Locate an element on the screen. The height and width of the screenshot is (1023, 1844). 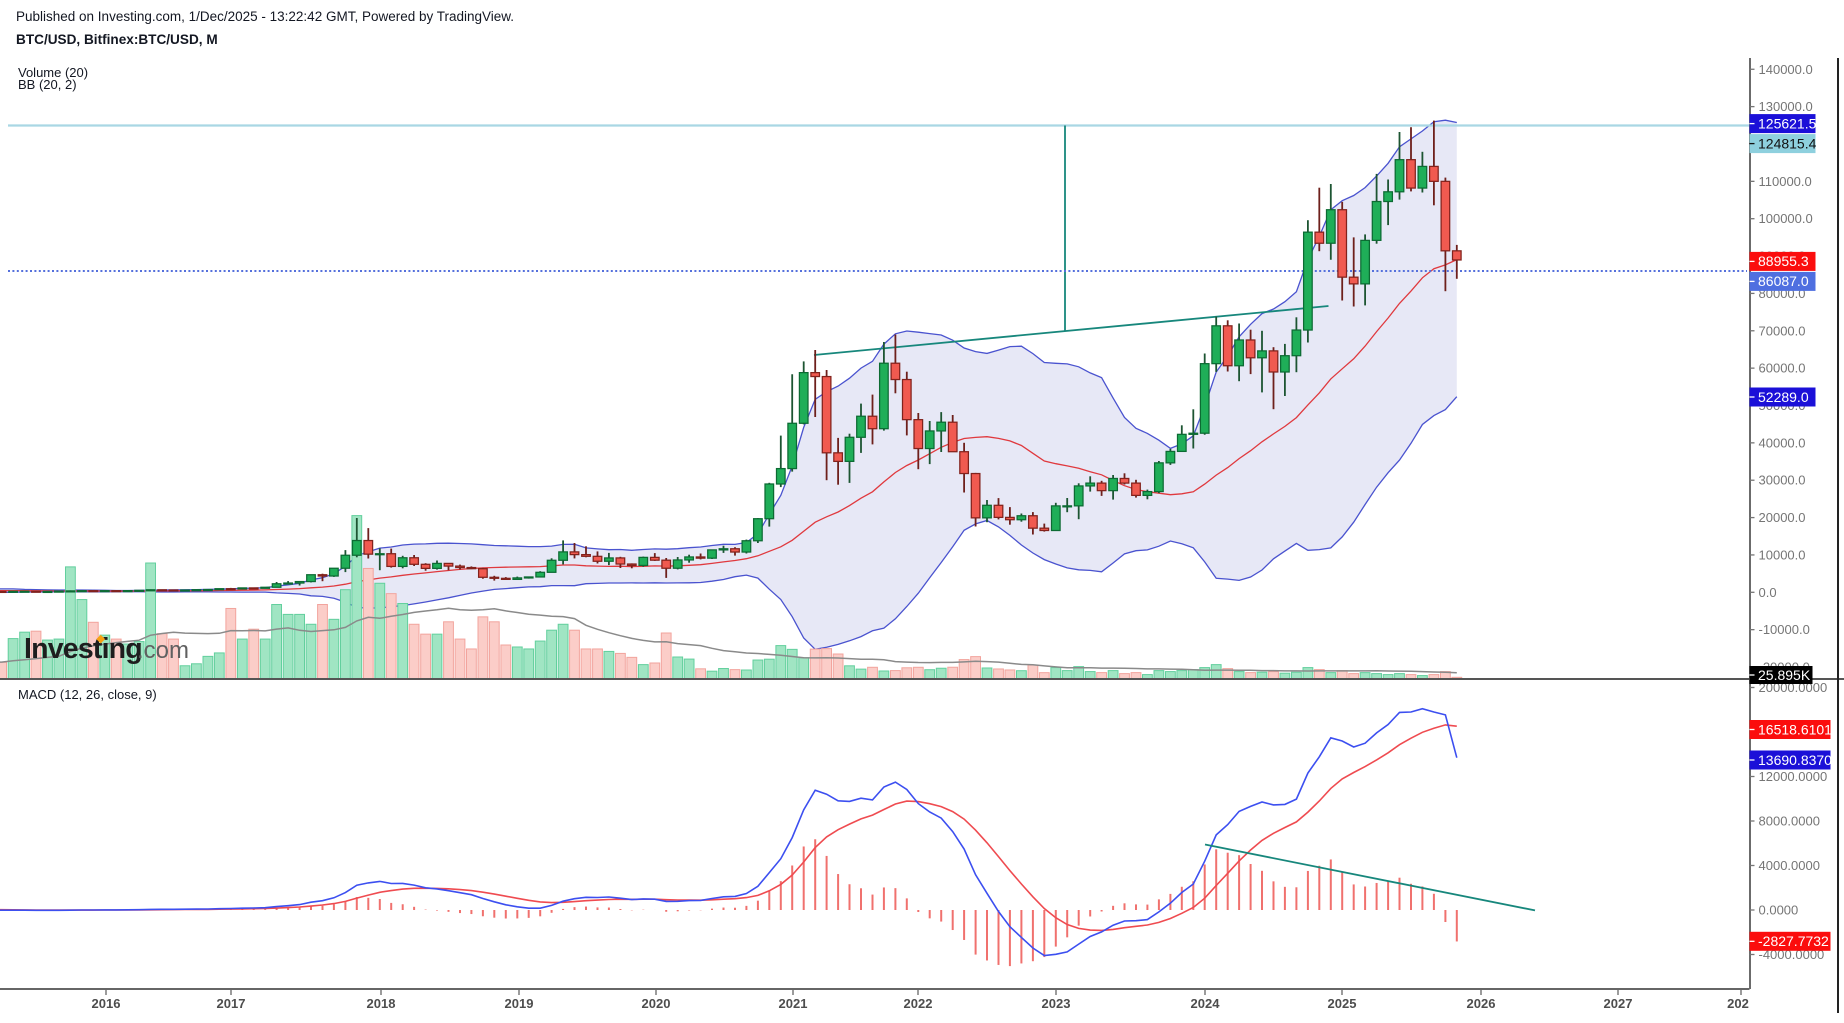
svg-text: 2016 is located at coordinates (106, 1003).